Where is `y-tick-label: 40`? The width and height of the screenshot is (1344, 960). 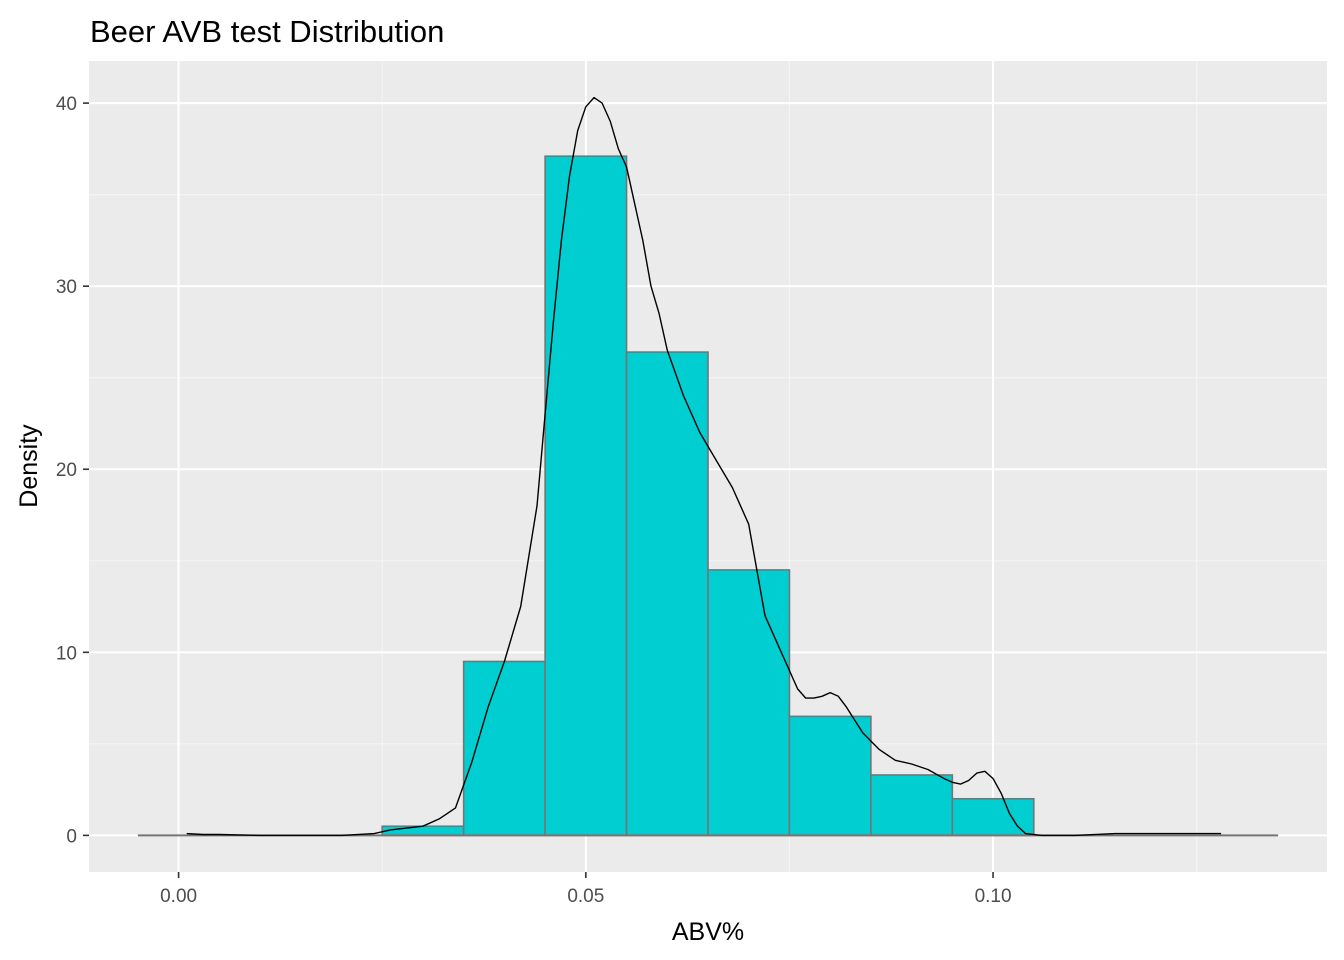 y-tick-label: 40 is located at coordinates (66, 104).